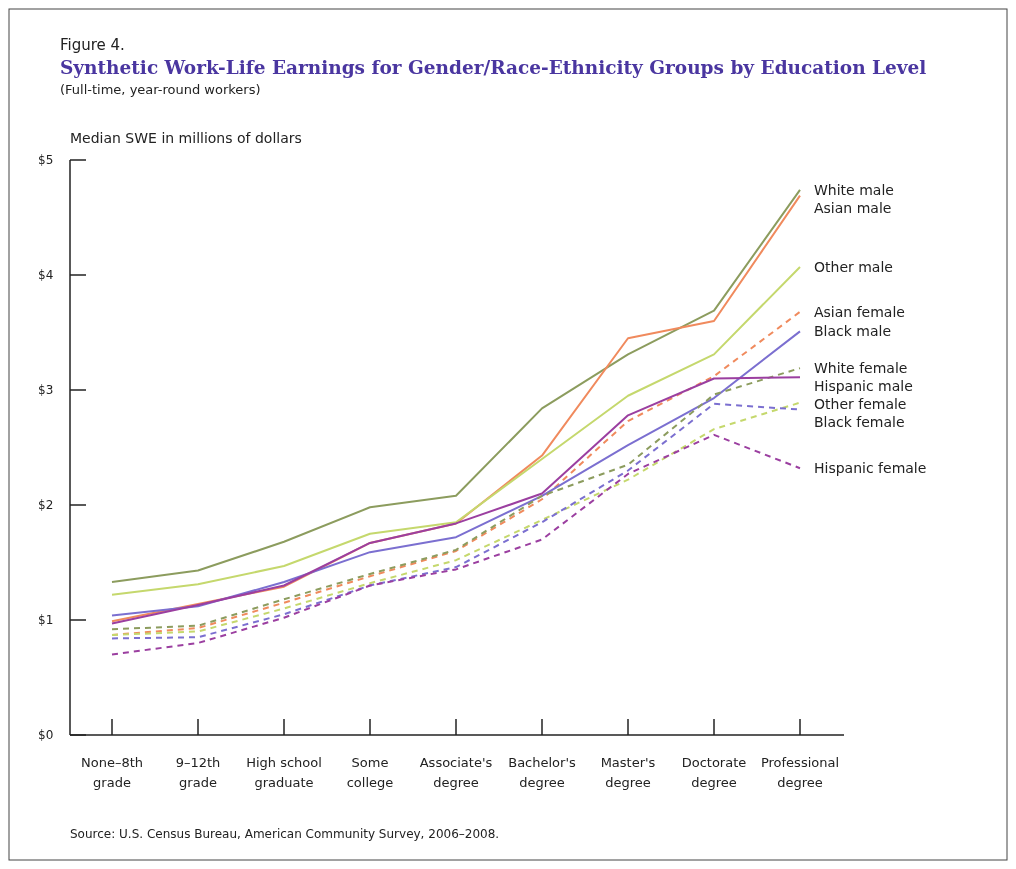 Image resolution: width=1016 pixels, height=869 pixels. I want to click on source-note: Source: U.S. Census Bureau, American Community Survey, 2006–2008., so click(285, 834).